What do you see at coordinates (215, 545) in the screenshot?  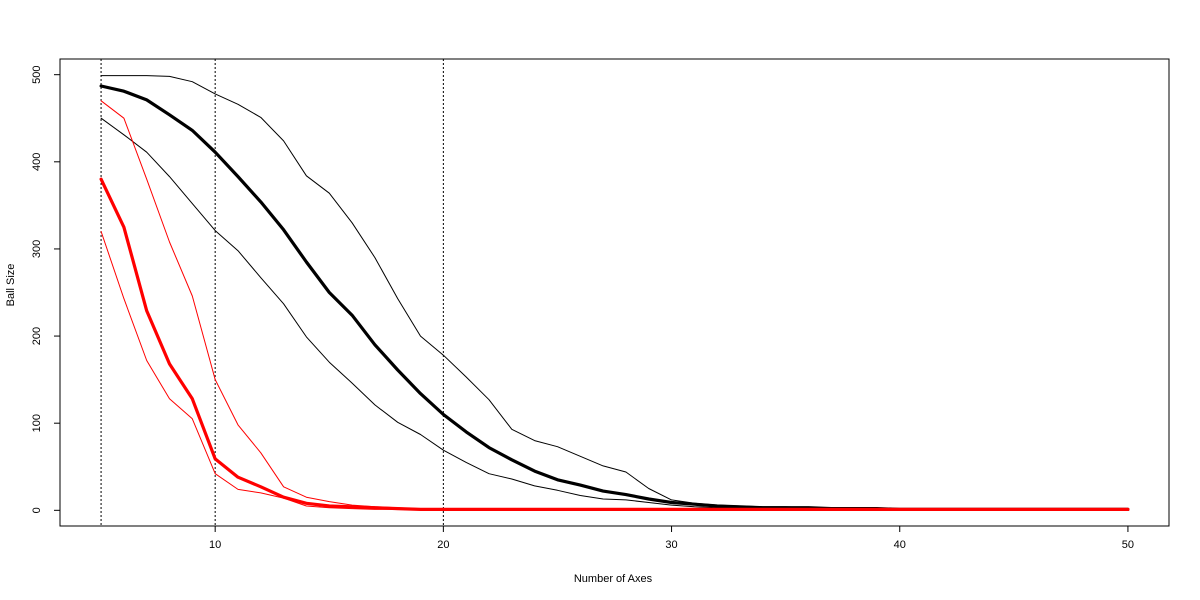 I see `x-tick-label: 10` at bounding box center [215, 545].